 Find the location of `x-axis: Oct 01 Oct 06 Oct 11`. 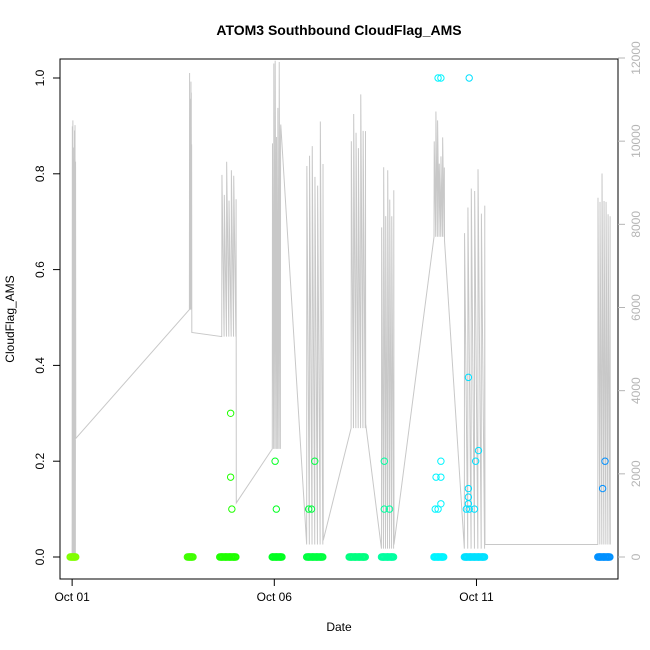

x-axis: Oct 01 Oct 06 Oct 11 is located at coordinates (274, 591).